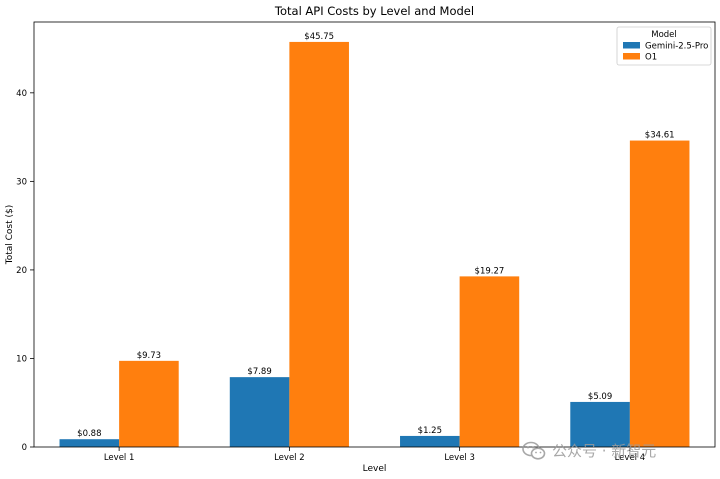  Describe the element at coordinates (600, 397) in the screenshot. I see `bar-value-label: $5.09` at that location.